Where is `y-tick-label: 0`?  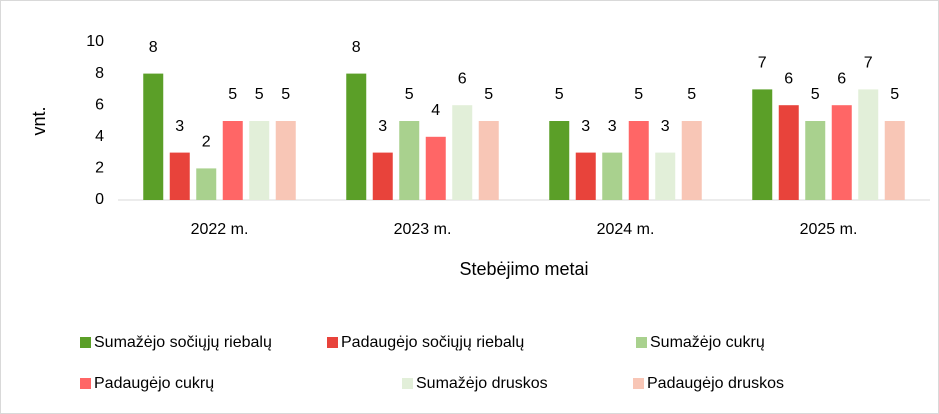 y-tick-label: 0 is located at coordinates (99, 199).